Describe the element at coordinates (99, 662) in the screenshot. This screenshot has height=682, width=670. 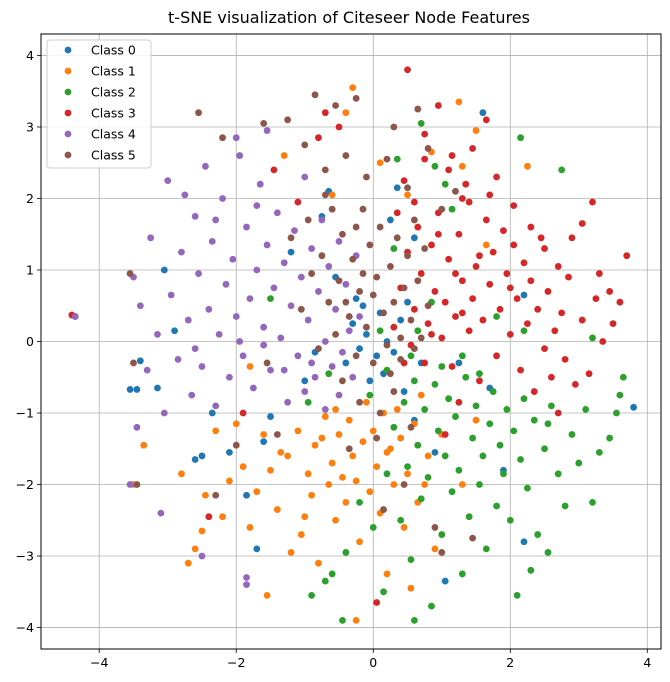
I see `x-tick-label: −4` at that location.